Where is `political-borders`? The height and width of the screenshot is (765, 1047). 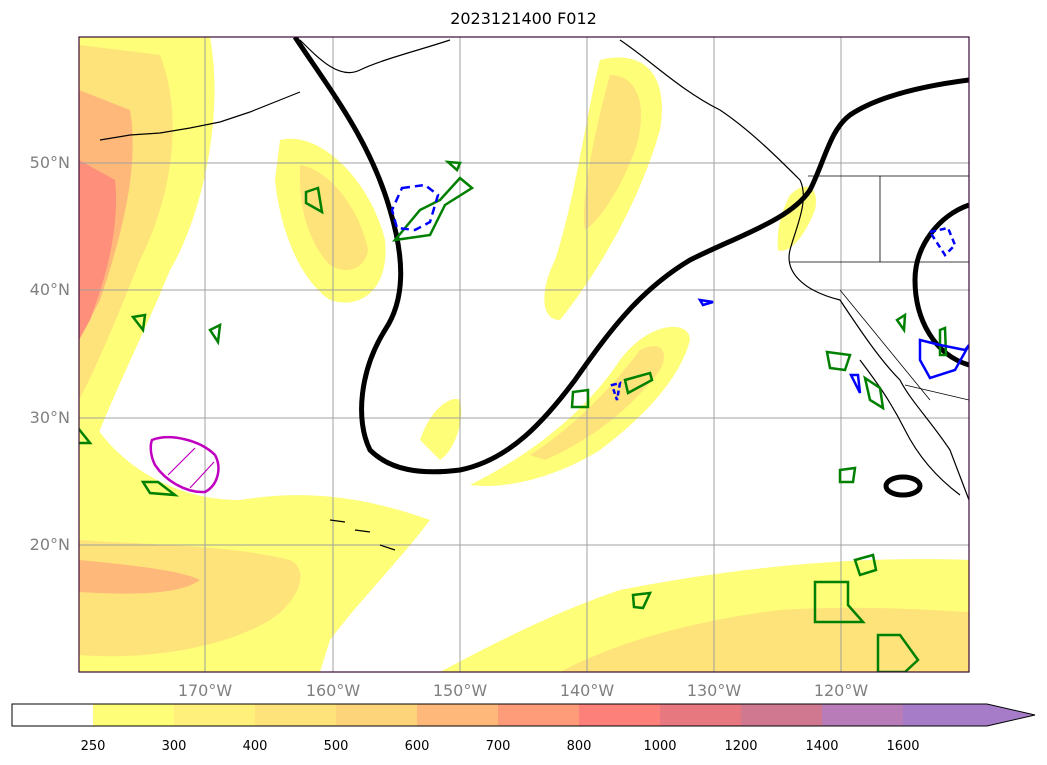
political-borders is located at coordinates (879, 288).